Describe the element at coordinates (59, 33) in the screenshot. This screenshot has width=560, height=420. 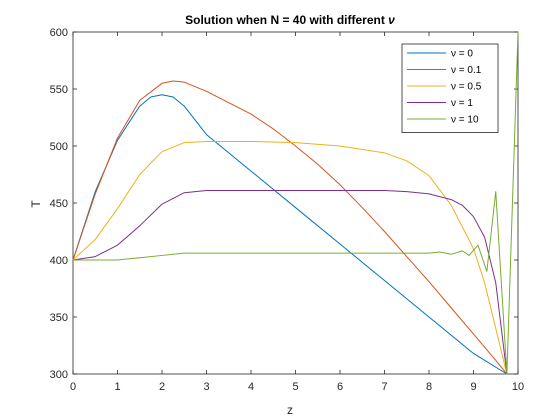
I see `y-tick-label: 600` at that location.